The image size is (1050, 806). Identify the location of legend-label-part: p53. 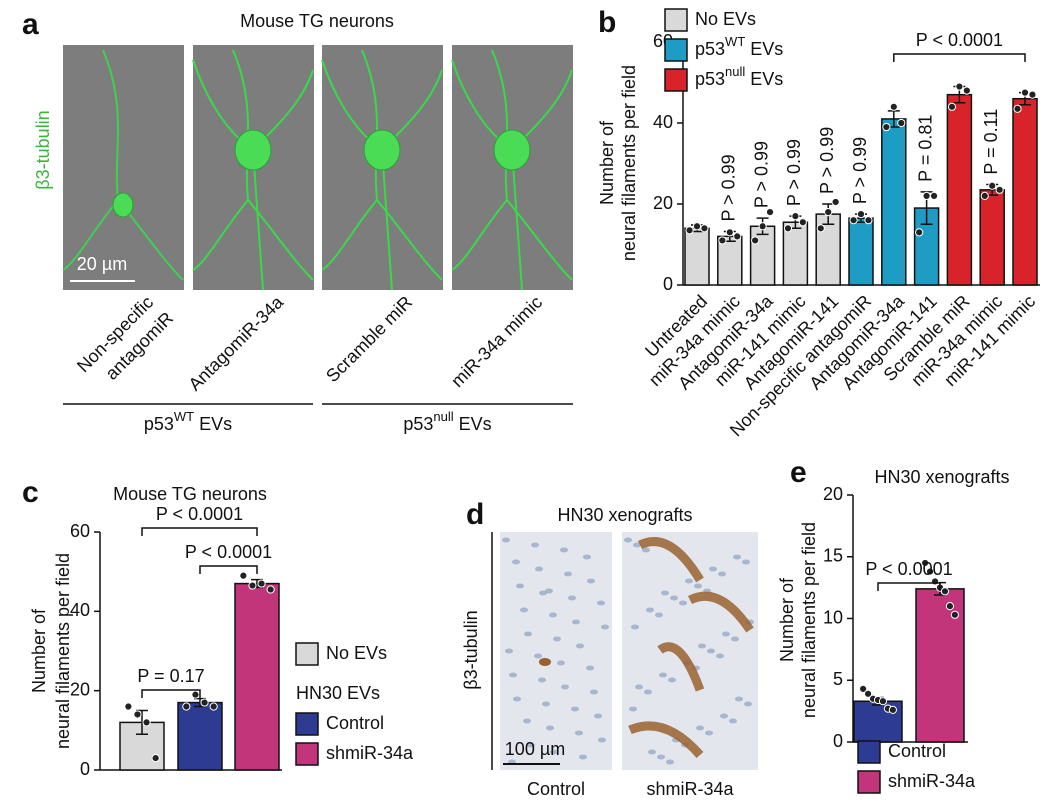
(710, 79).